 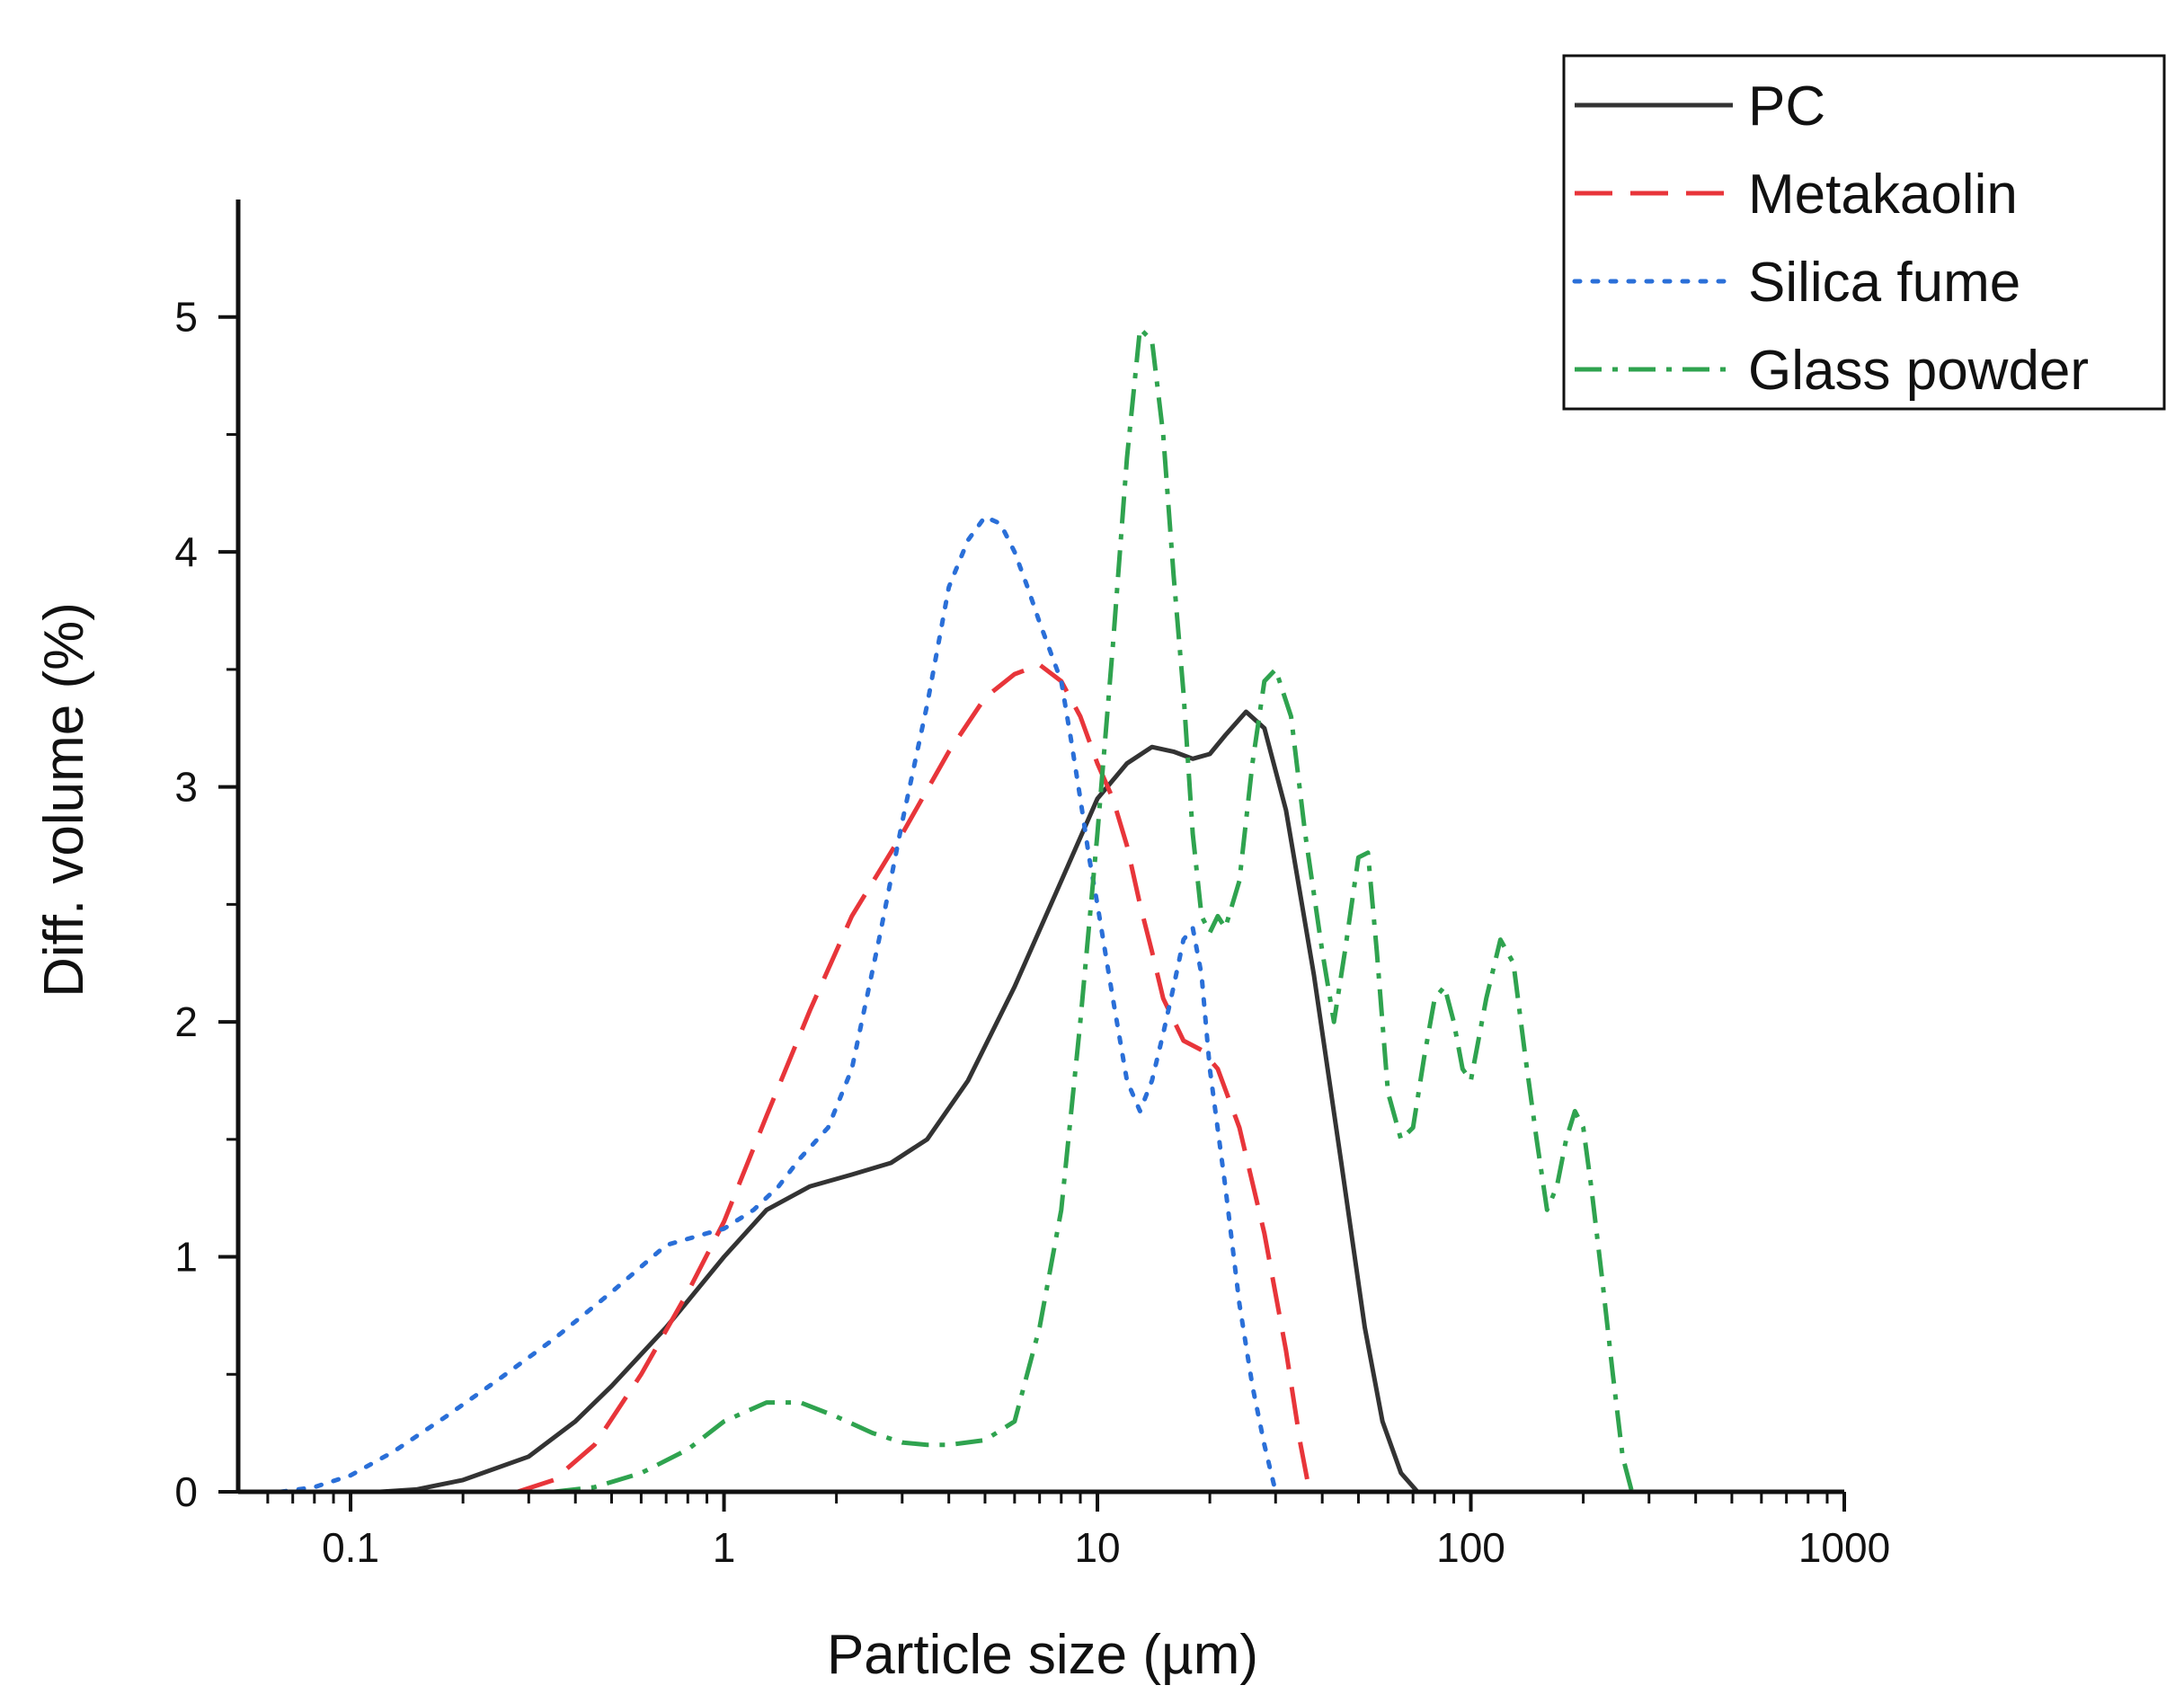 I want to click on y-tick-label: 5, so click(x=186, y=317).